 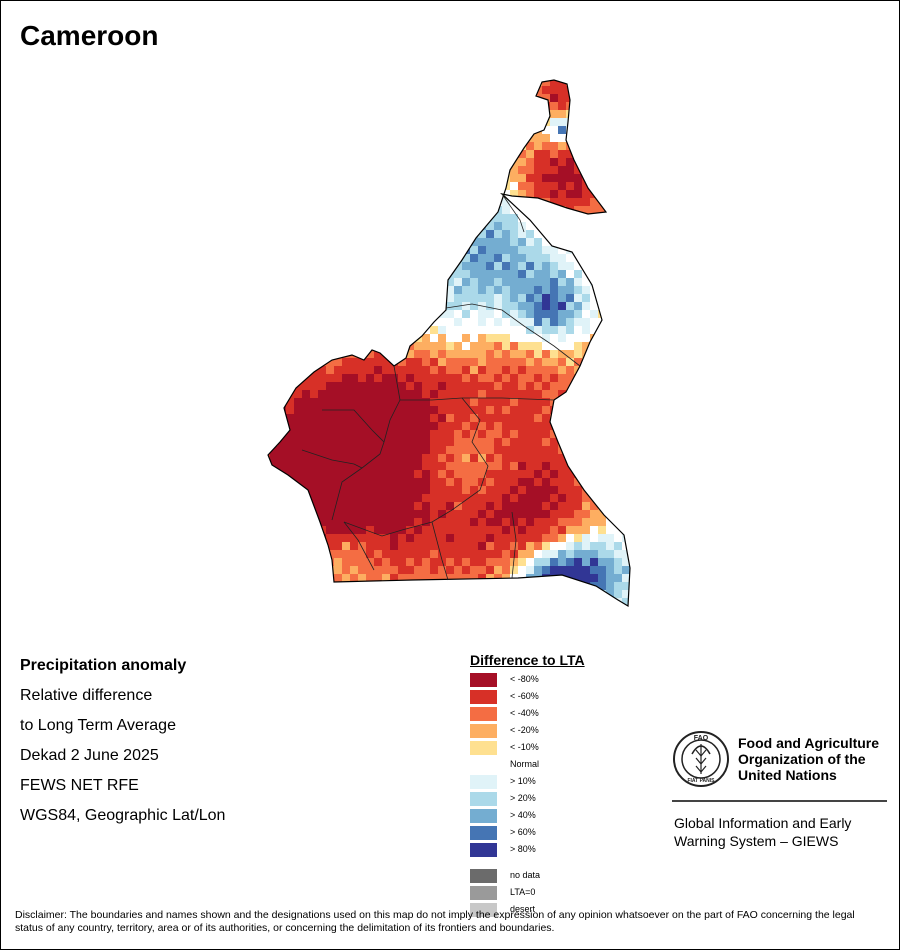 What do you see at coordinates (787, 775) in the screenshot?
I see `fao-name-line3: United Nations` at bounding box center [787, 775].